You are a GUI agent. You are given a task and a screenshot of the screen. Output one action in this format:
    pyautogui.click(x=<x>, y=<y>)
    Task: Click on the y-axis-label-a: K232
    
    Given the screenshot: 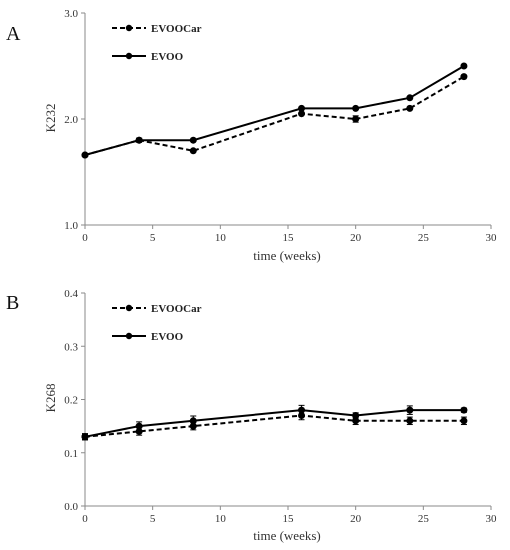 What is the action you would take?
    pyautogui.click(x=50, y=118)
    